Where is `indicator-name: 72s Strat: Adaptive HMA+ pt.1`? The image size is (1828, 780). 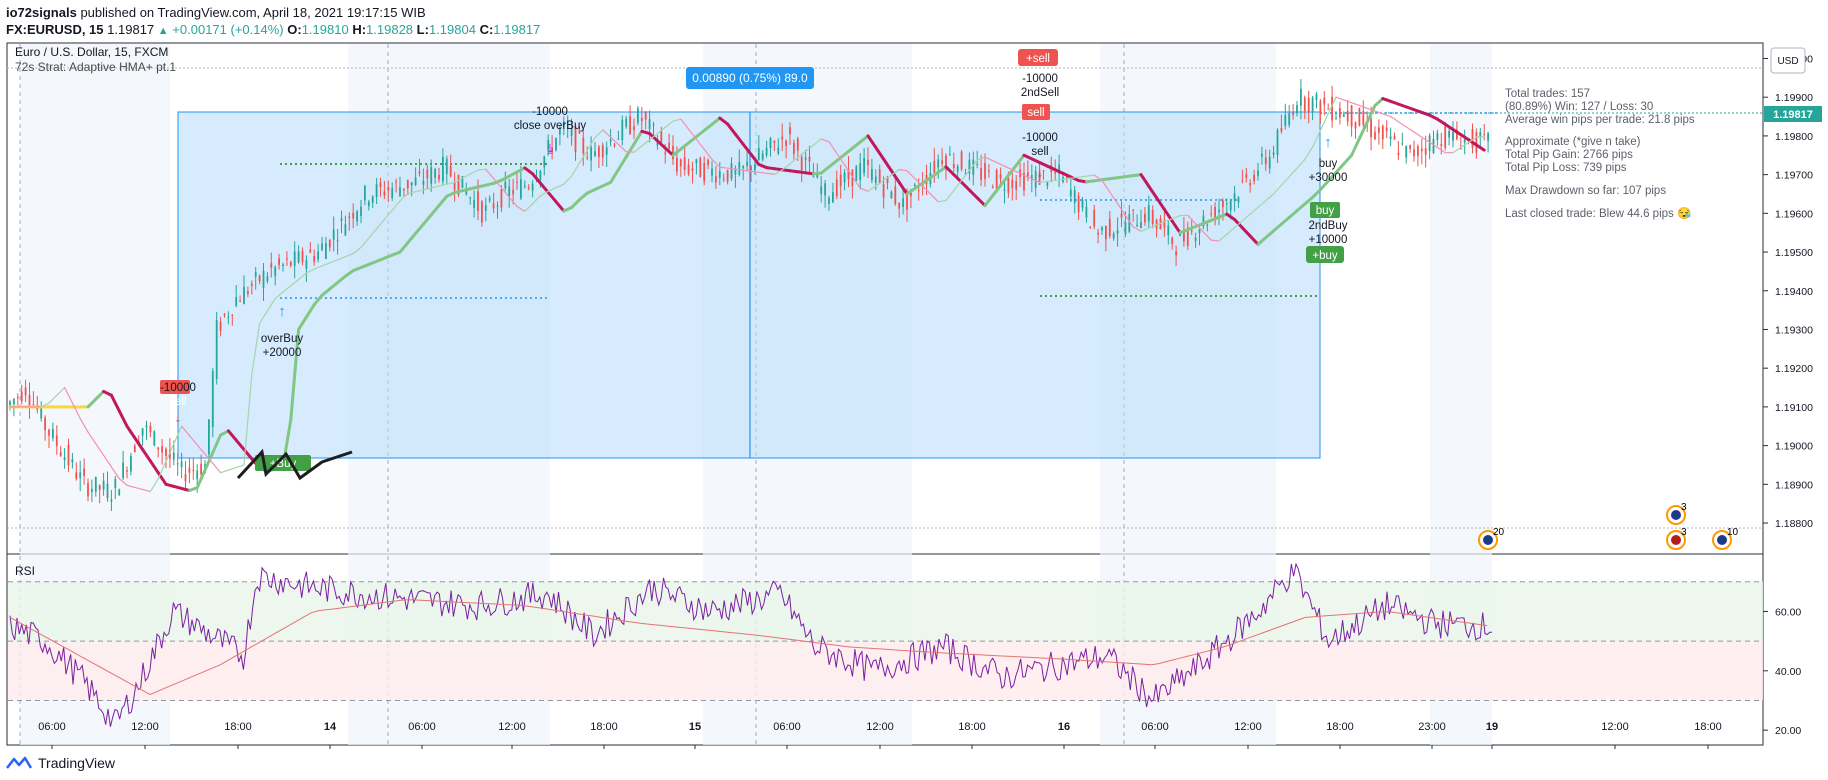
indicator-name: 72s Strat: Adaptive HMA+ pt.1 is located at coordinates (95, 67).